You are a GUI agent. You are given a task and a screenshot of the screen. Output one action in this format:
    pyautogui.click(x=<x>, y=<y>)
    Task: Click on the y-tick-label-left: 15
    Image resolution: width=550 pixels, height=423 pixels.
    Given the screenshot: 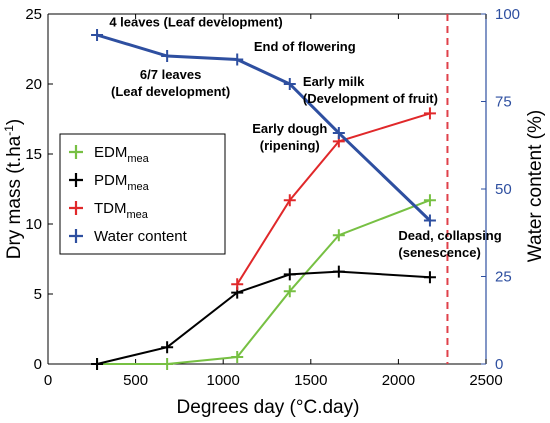 What is the action you would take?
    pyautogui.click(x=33, y=154)
    